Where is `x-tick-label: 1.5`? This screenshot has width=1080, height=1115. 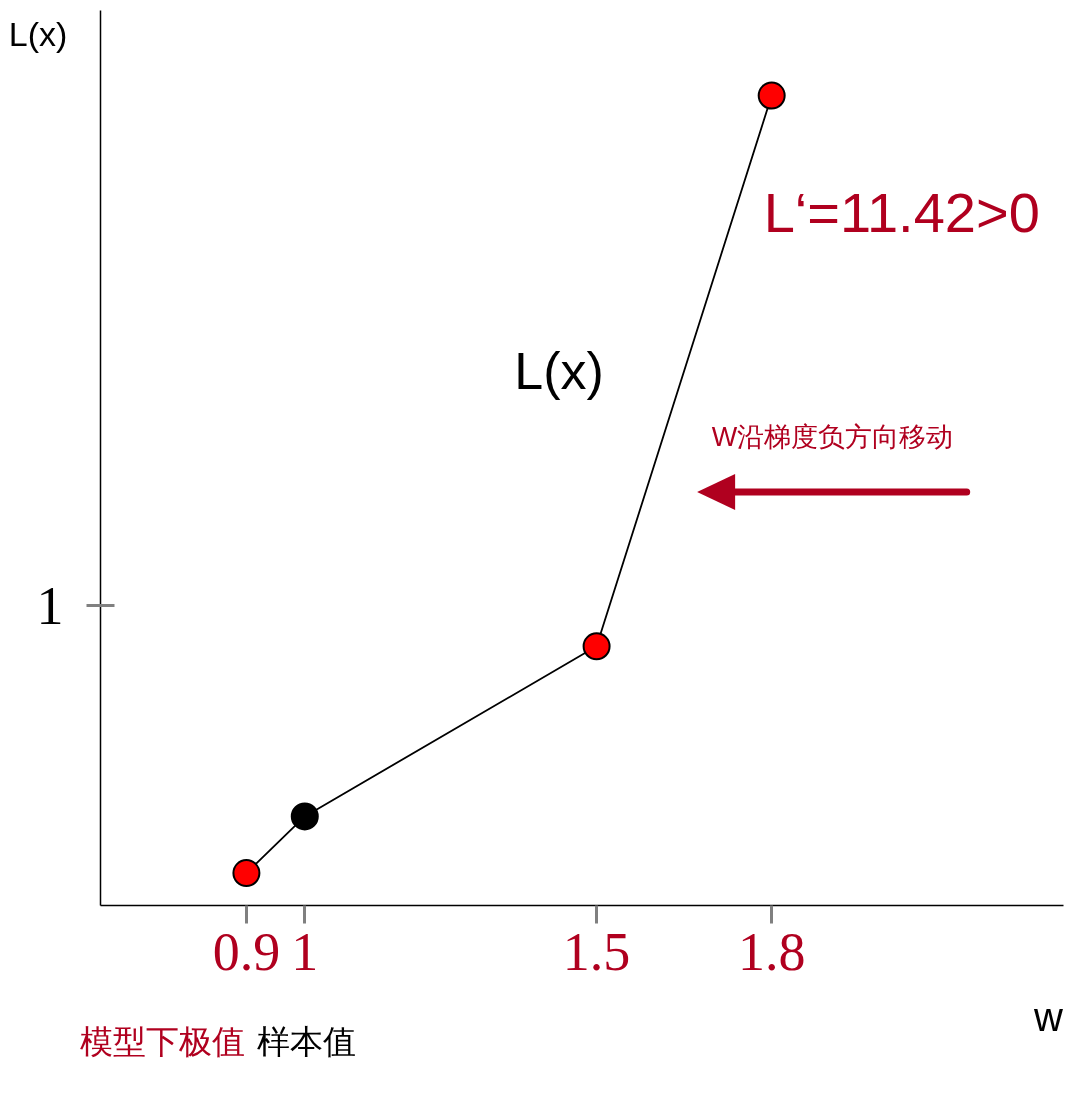
x-tick-label: 1.5 is located at coordinates (596, 951).